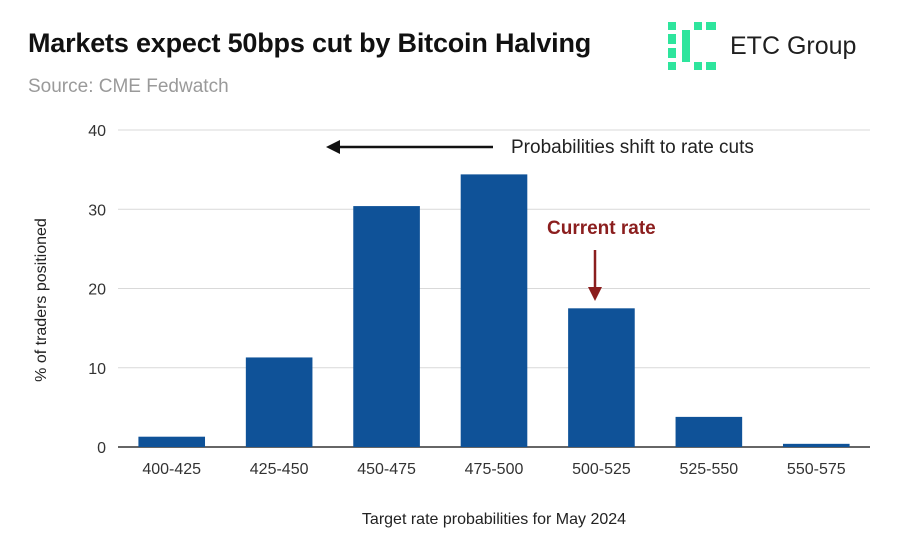  Describe the element at coordinates (494, 519) in the screenshot. I see `x-axis-title: Target rate probabilities for May 2024` at that location.